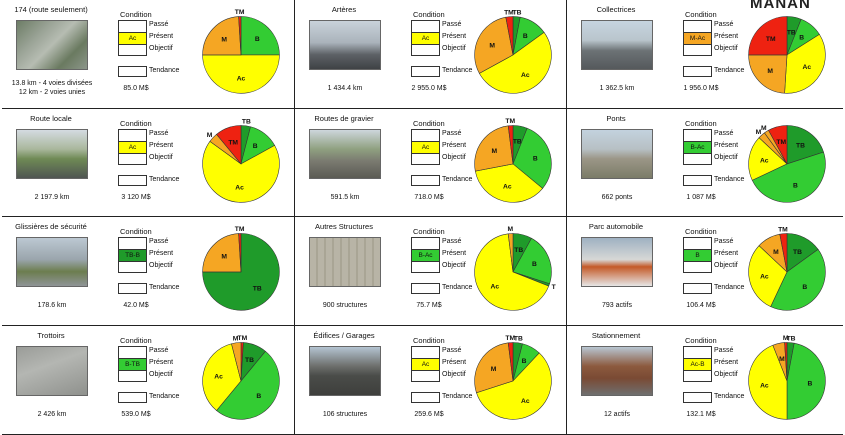  Describe the element at coordinates (617, 154) in the screenshot. I see `bridge-photo` at that location.